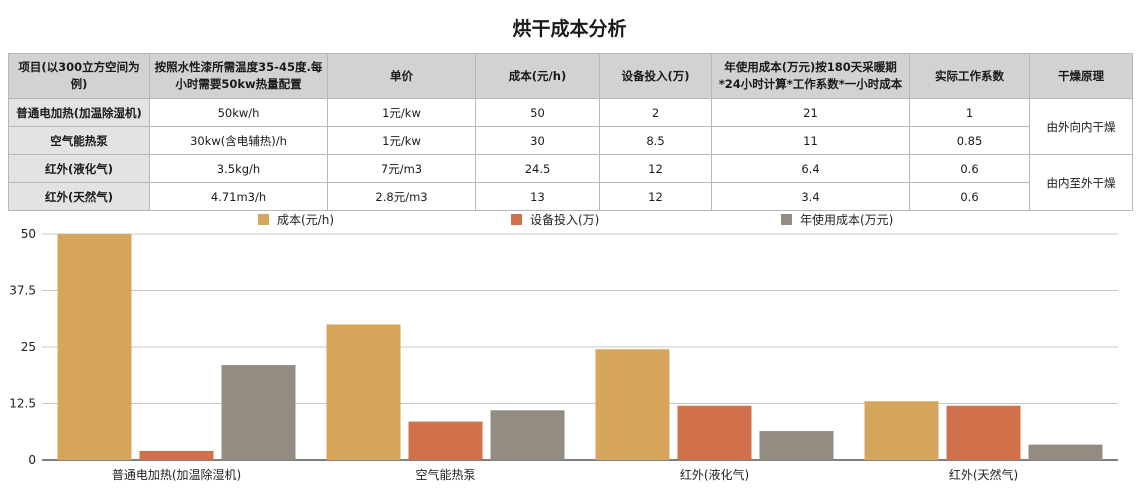 This screenshot has height=490, width=1139. What do you see at coordinates (655, 112) in the screenshot?
I see `table-cell: 2` at bounding box center [655, 112].